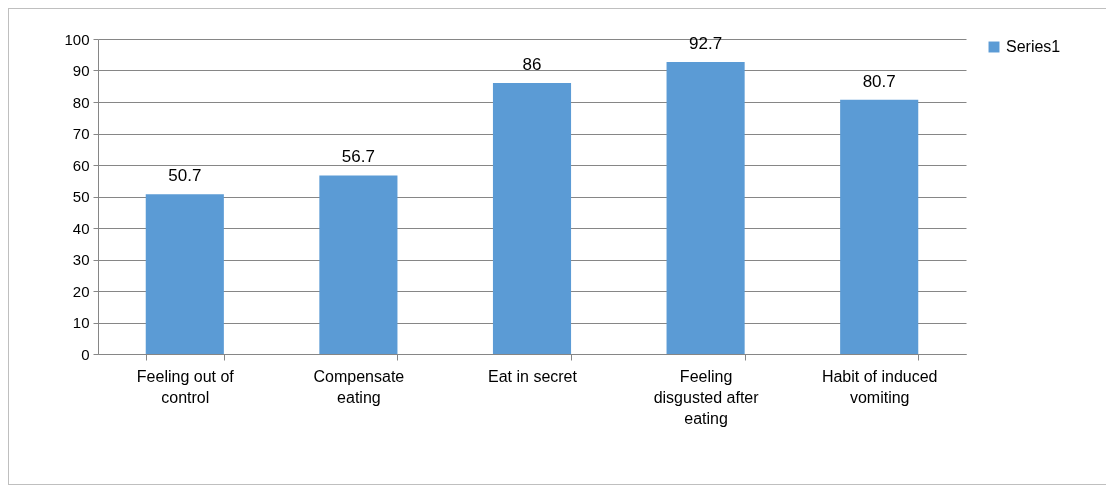 Image resolution: width=1114 pixels, height=493 pixels. Describe the element at coordinates (81, 291) in the screenshot. I see `y-tick-label: 20` at that location.